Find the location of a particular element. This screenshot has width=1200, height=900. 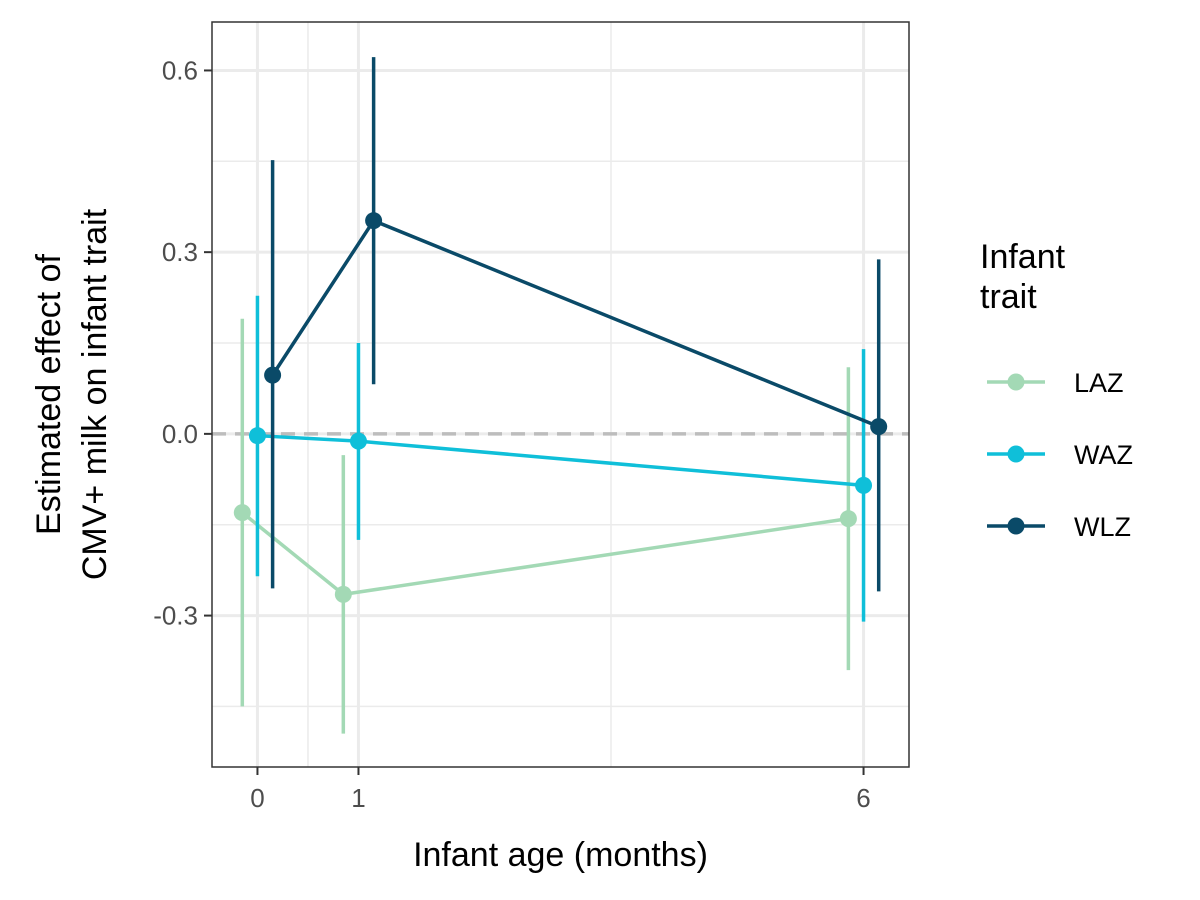

y-tick-label: 0.3 is located at coordinates (180, 252).